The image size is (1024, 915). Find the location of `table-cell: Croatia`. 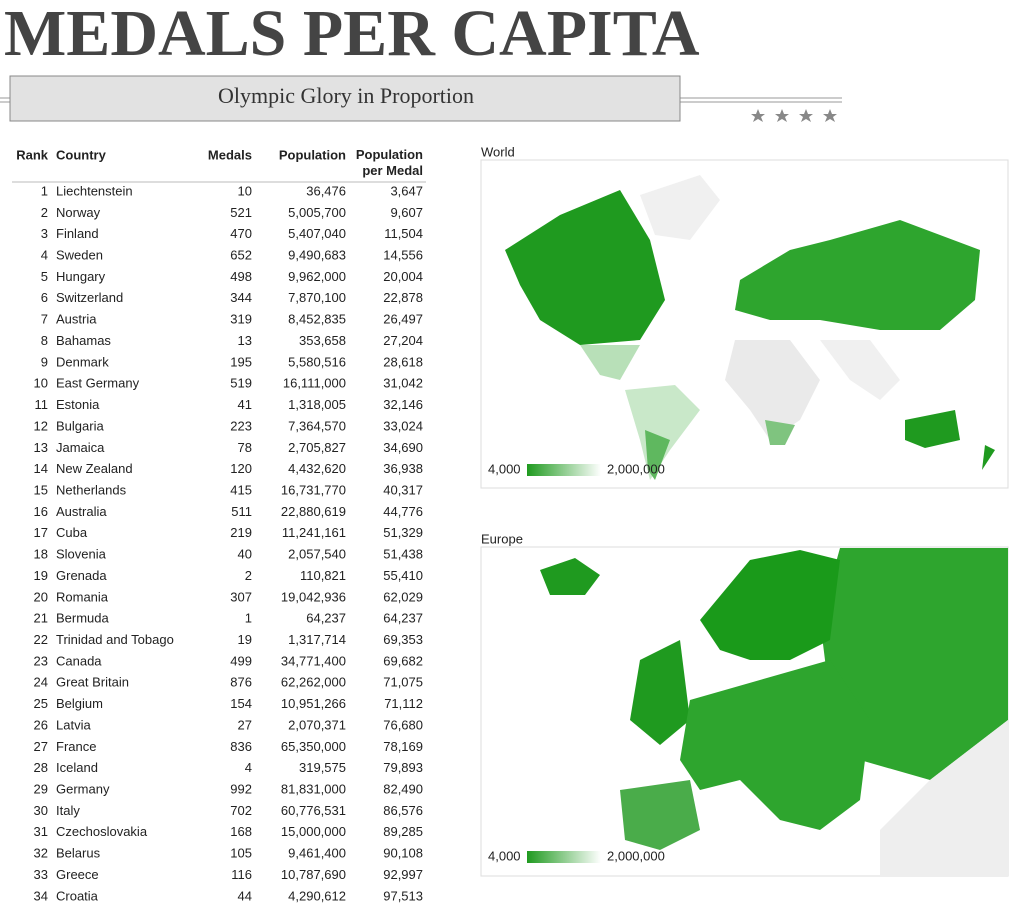

table-cell: Croatia is located at coordinates (77, 895).